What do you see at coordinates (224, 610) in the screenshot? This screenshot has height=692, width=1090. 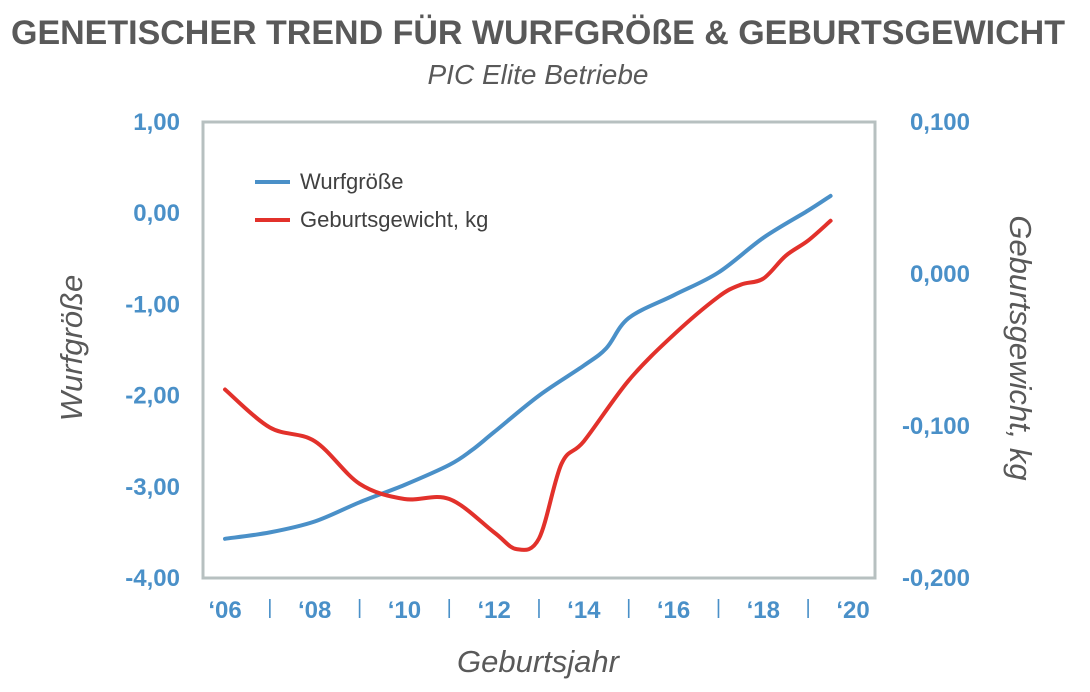 I see `x-tick-label: ‘06` at bounding box center [224, 610].